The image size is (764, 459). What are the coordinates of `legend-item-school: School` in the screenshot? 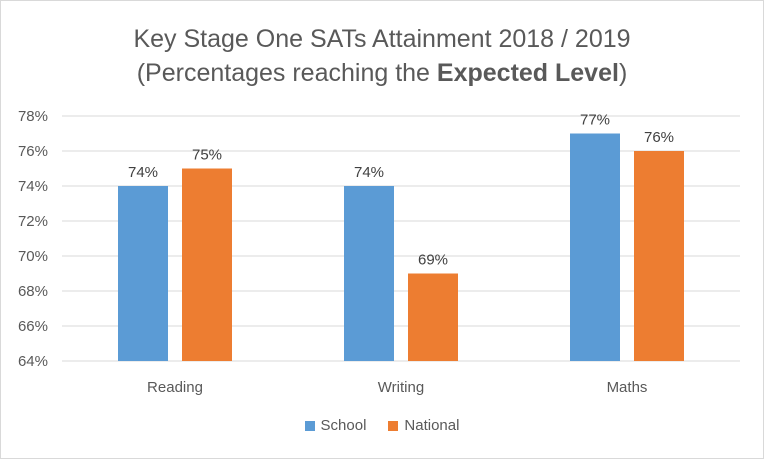 It's located at (335, 425).